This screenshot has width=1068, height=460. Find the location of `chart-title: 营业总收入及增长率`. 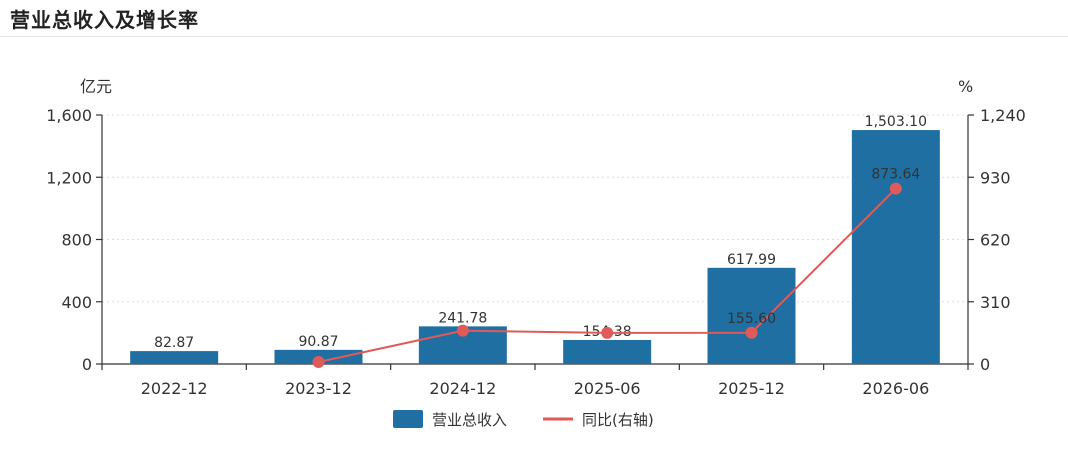

chart-title: 营业总收入及增长率 is located at coordinates (104, 20).